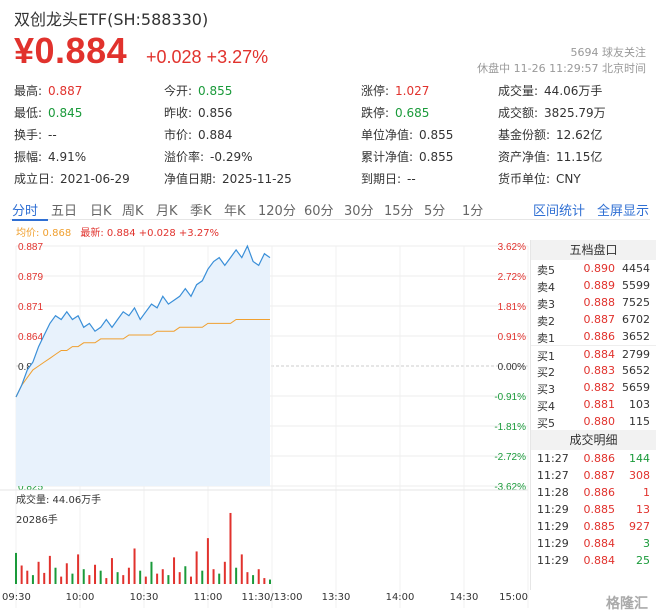 This screenshot has height=615, width=656. What do you see at coordinates (524, 179) in the screenshot?
I see `stat-label: 货币单位:` at bounding box center [524, 179].